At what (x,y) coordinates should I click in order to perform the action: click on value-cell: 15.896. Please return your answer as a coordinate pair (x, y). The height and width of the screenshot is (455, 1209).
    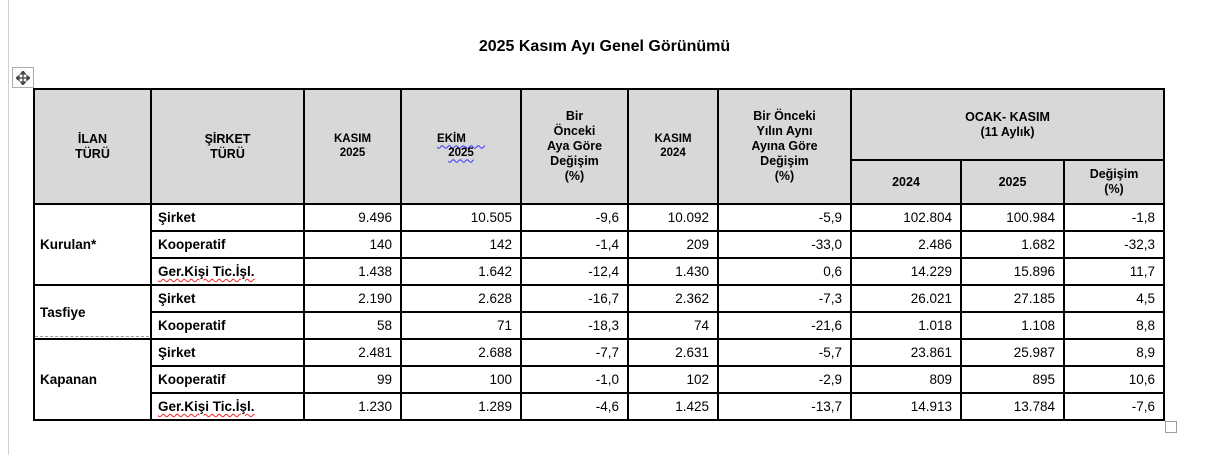
    Looking at the image, I should click on (1012, 271).